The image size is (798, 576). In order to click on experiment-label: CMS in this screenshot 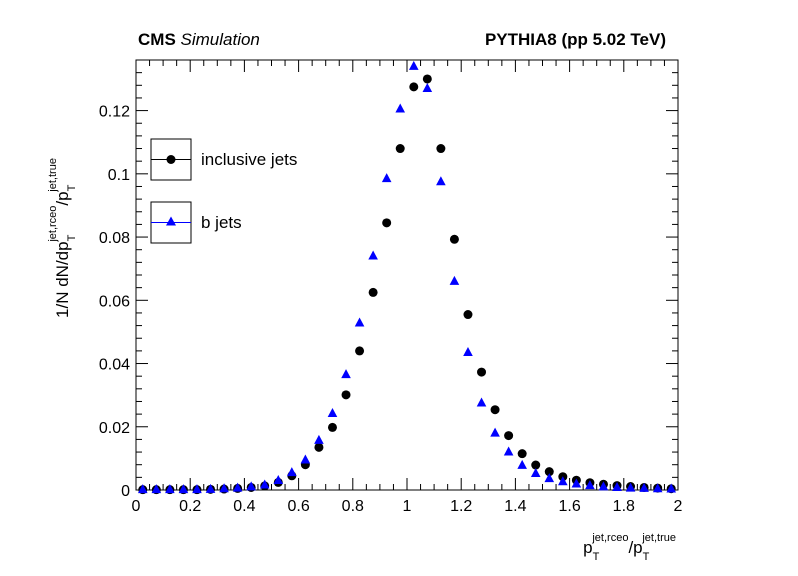, I will do `click(157, 39)`.